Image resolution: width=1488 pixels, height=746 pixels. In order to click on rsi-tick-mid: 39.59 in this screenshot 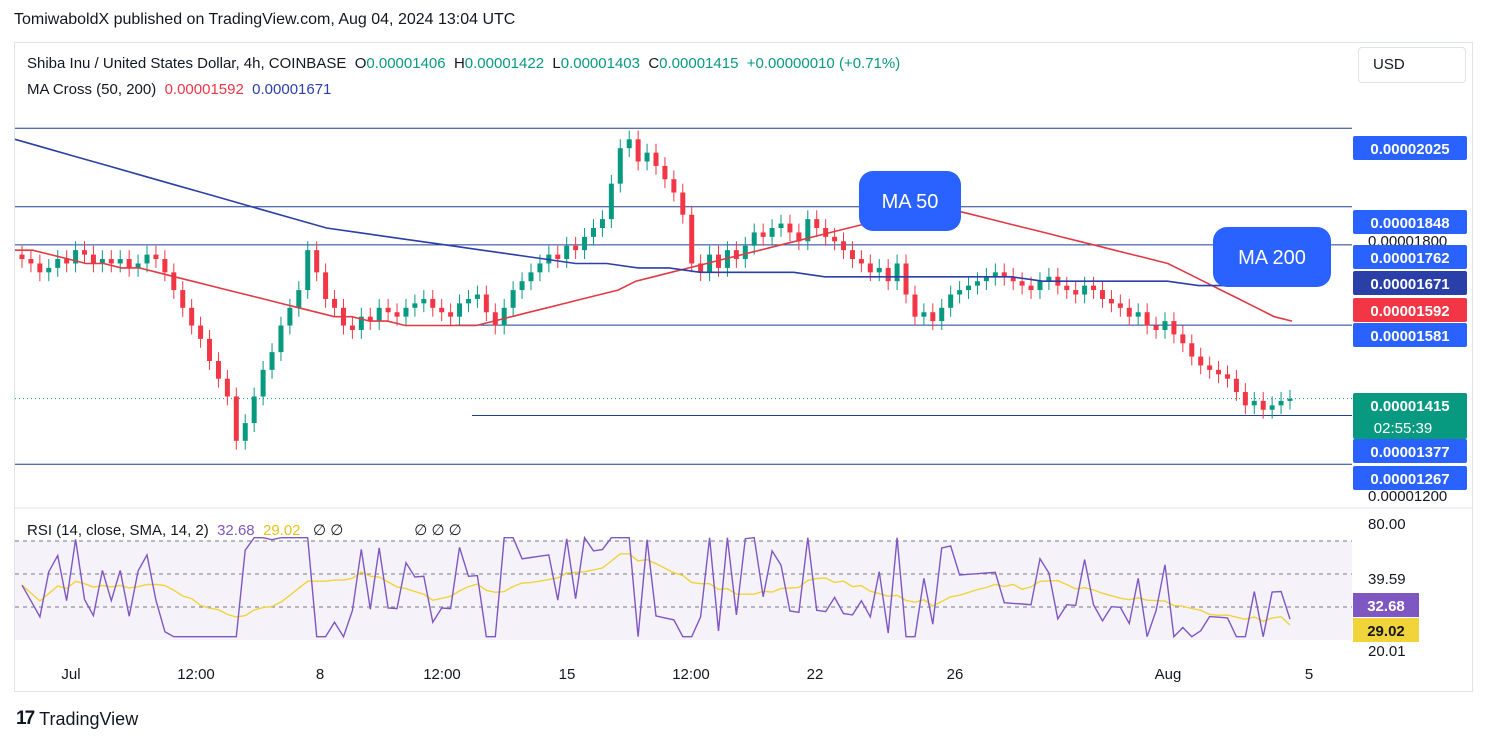, I will do `click(1387, 579)`.